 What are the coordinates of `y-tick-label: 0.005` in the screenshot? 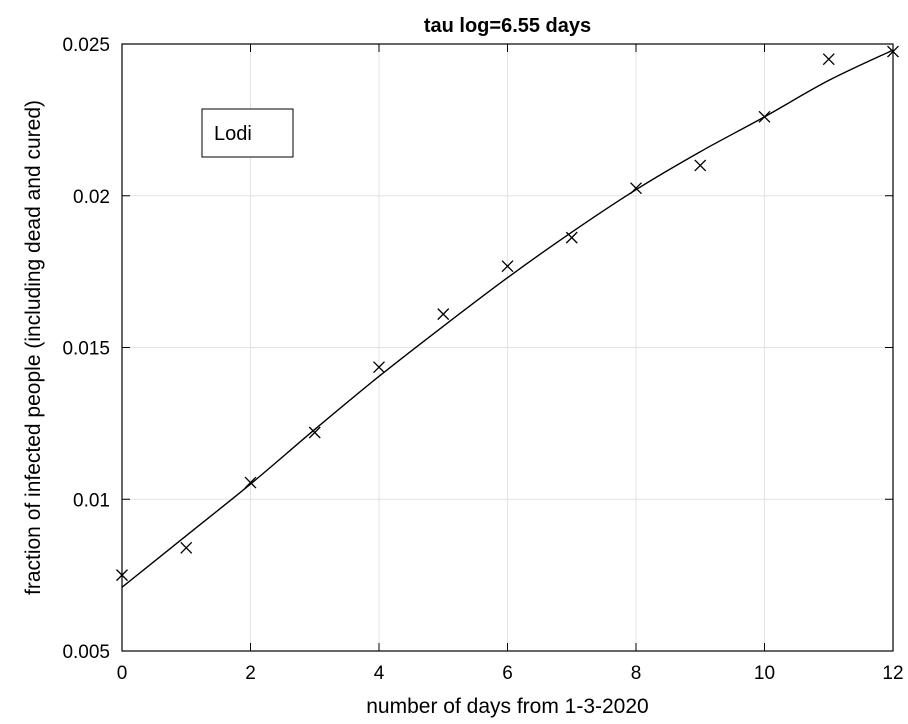 It's located at (86, 652).